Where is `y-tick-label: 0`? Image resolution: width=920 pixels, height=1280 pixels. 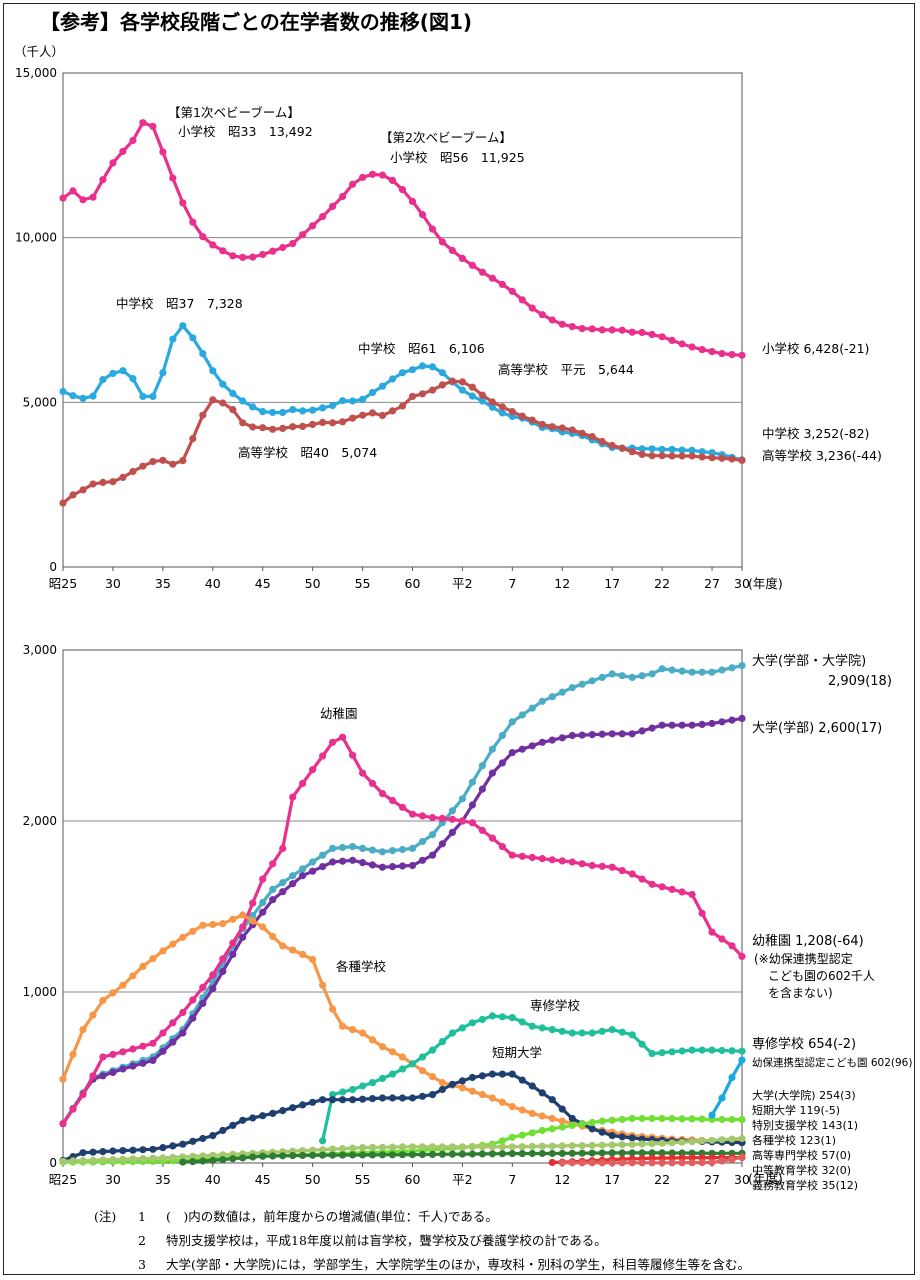
y-tick-label: 0 is located at coordinates (53, 567).